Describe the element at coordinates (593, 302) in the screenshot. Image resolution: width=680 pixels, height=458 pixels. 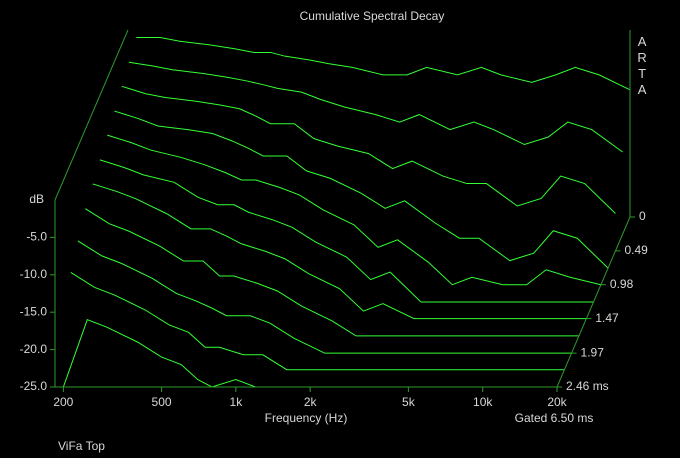
I see `z-axis` at that location.